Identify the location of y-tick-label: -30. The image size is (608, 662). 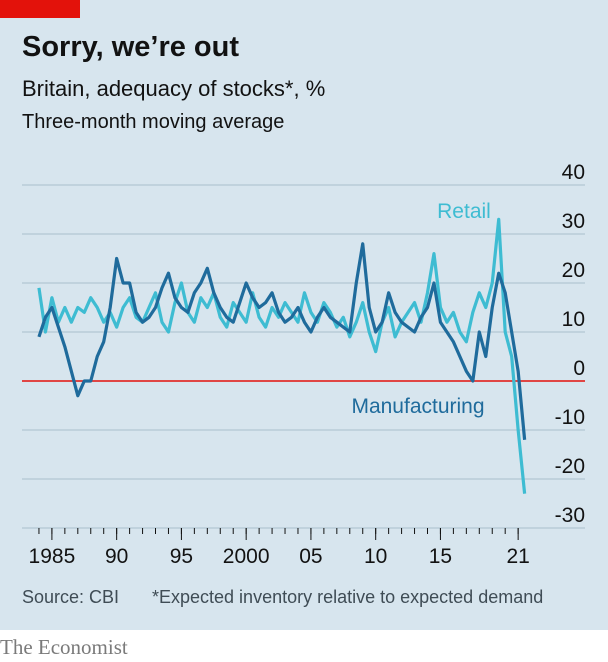
(570, 515).